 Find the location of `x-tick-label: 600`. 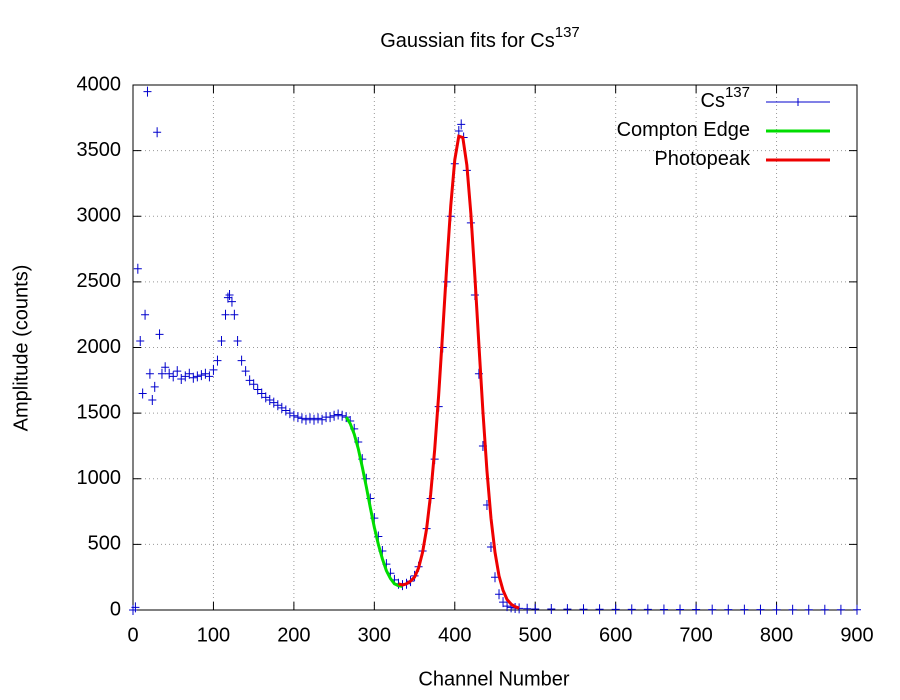

x-tick-label: 600 is located at coordinates (615, 635).